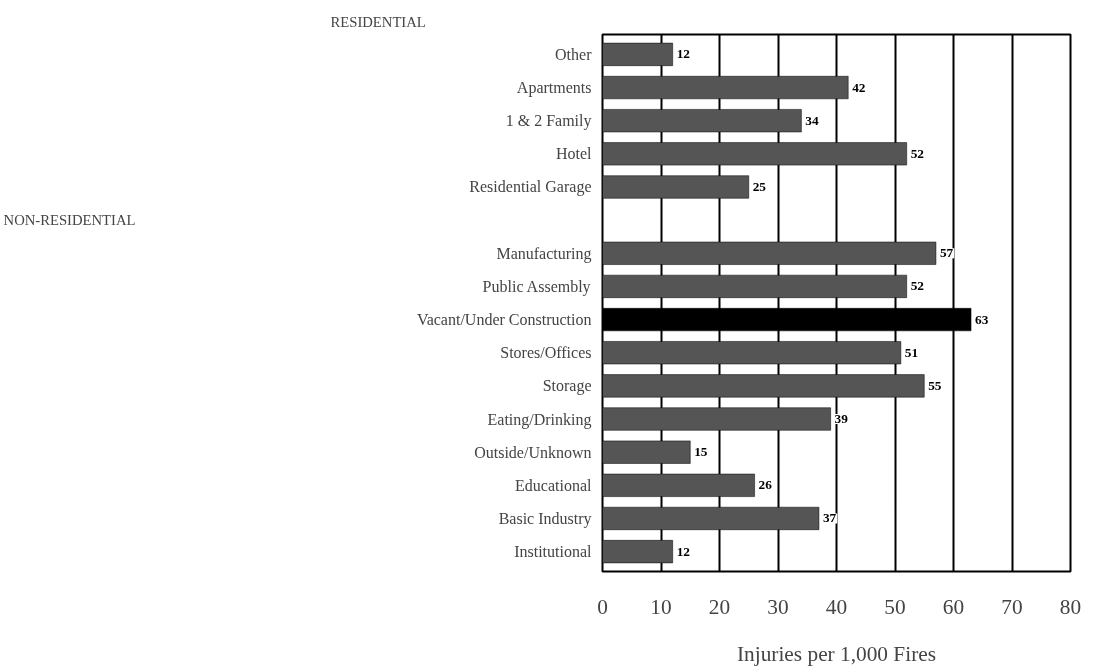 The image size is (1094, 672). I want to click on data-label: 25, so click(759, 186).